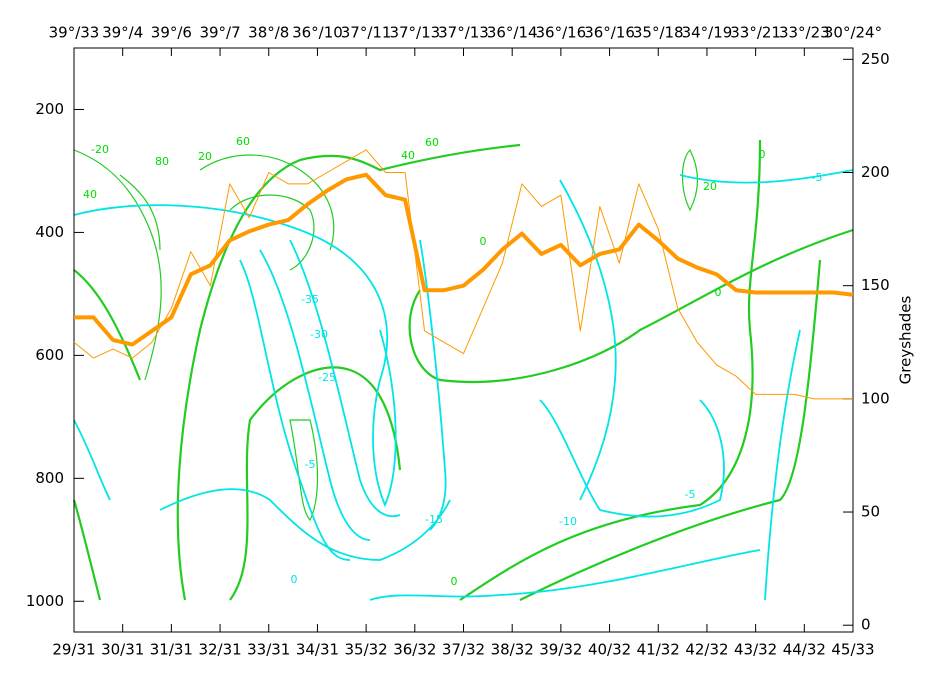 This screenshot has width=932, height=689. Describe the element at coordinates (658, 33) in the screenshot. I see `x-top-tick-label: 35°/18` at that location.